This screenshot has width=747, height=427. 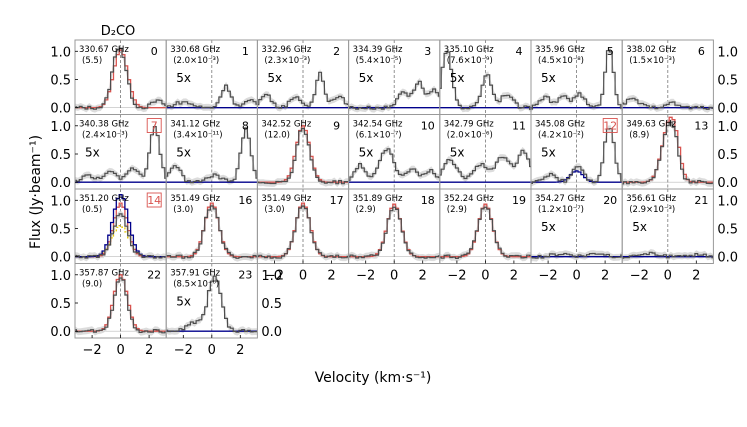 I want to click on panel-frequency: 342.79 GHz, so click(x=469, y=125).